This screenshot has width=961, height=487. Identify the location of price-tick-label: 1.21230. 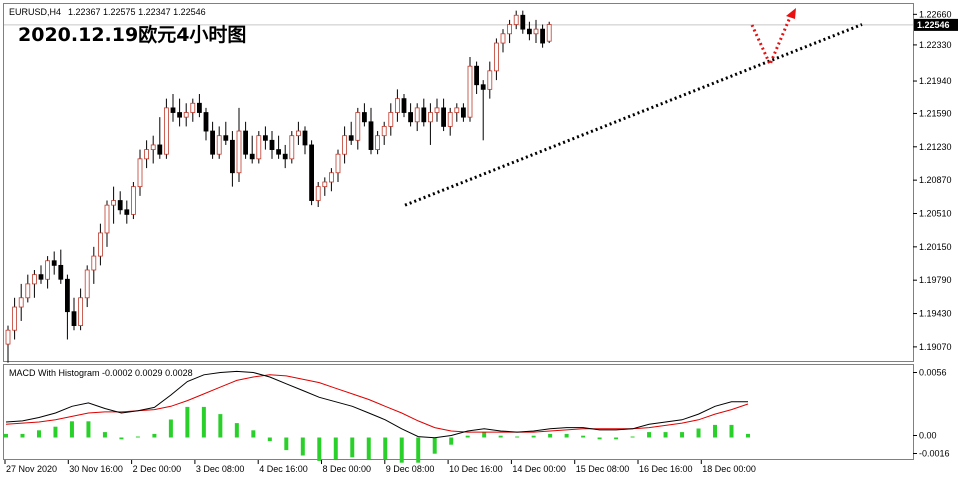
(935, 147).